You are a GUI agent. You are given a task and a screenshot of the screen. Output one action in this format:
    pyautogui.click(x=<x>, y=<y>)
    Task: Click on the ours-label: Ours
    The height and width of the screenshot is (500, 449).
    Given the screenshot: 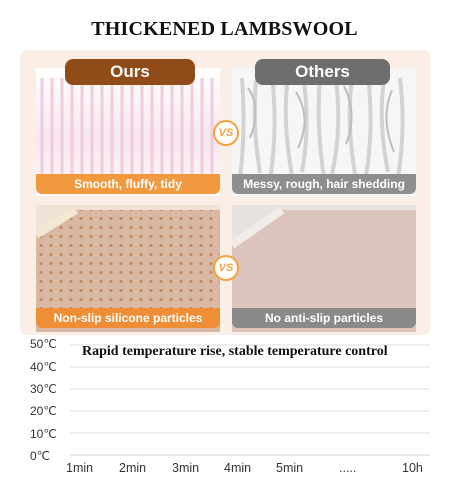 What is the action you would take?
    pyautogui.click(x=130, y=72)
    